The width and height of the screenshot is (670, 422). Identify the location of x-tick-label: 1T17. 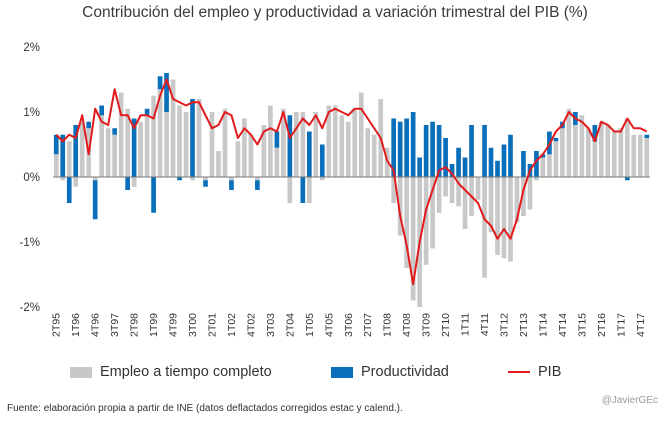
(621, 325).